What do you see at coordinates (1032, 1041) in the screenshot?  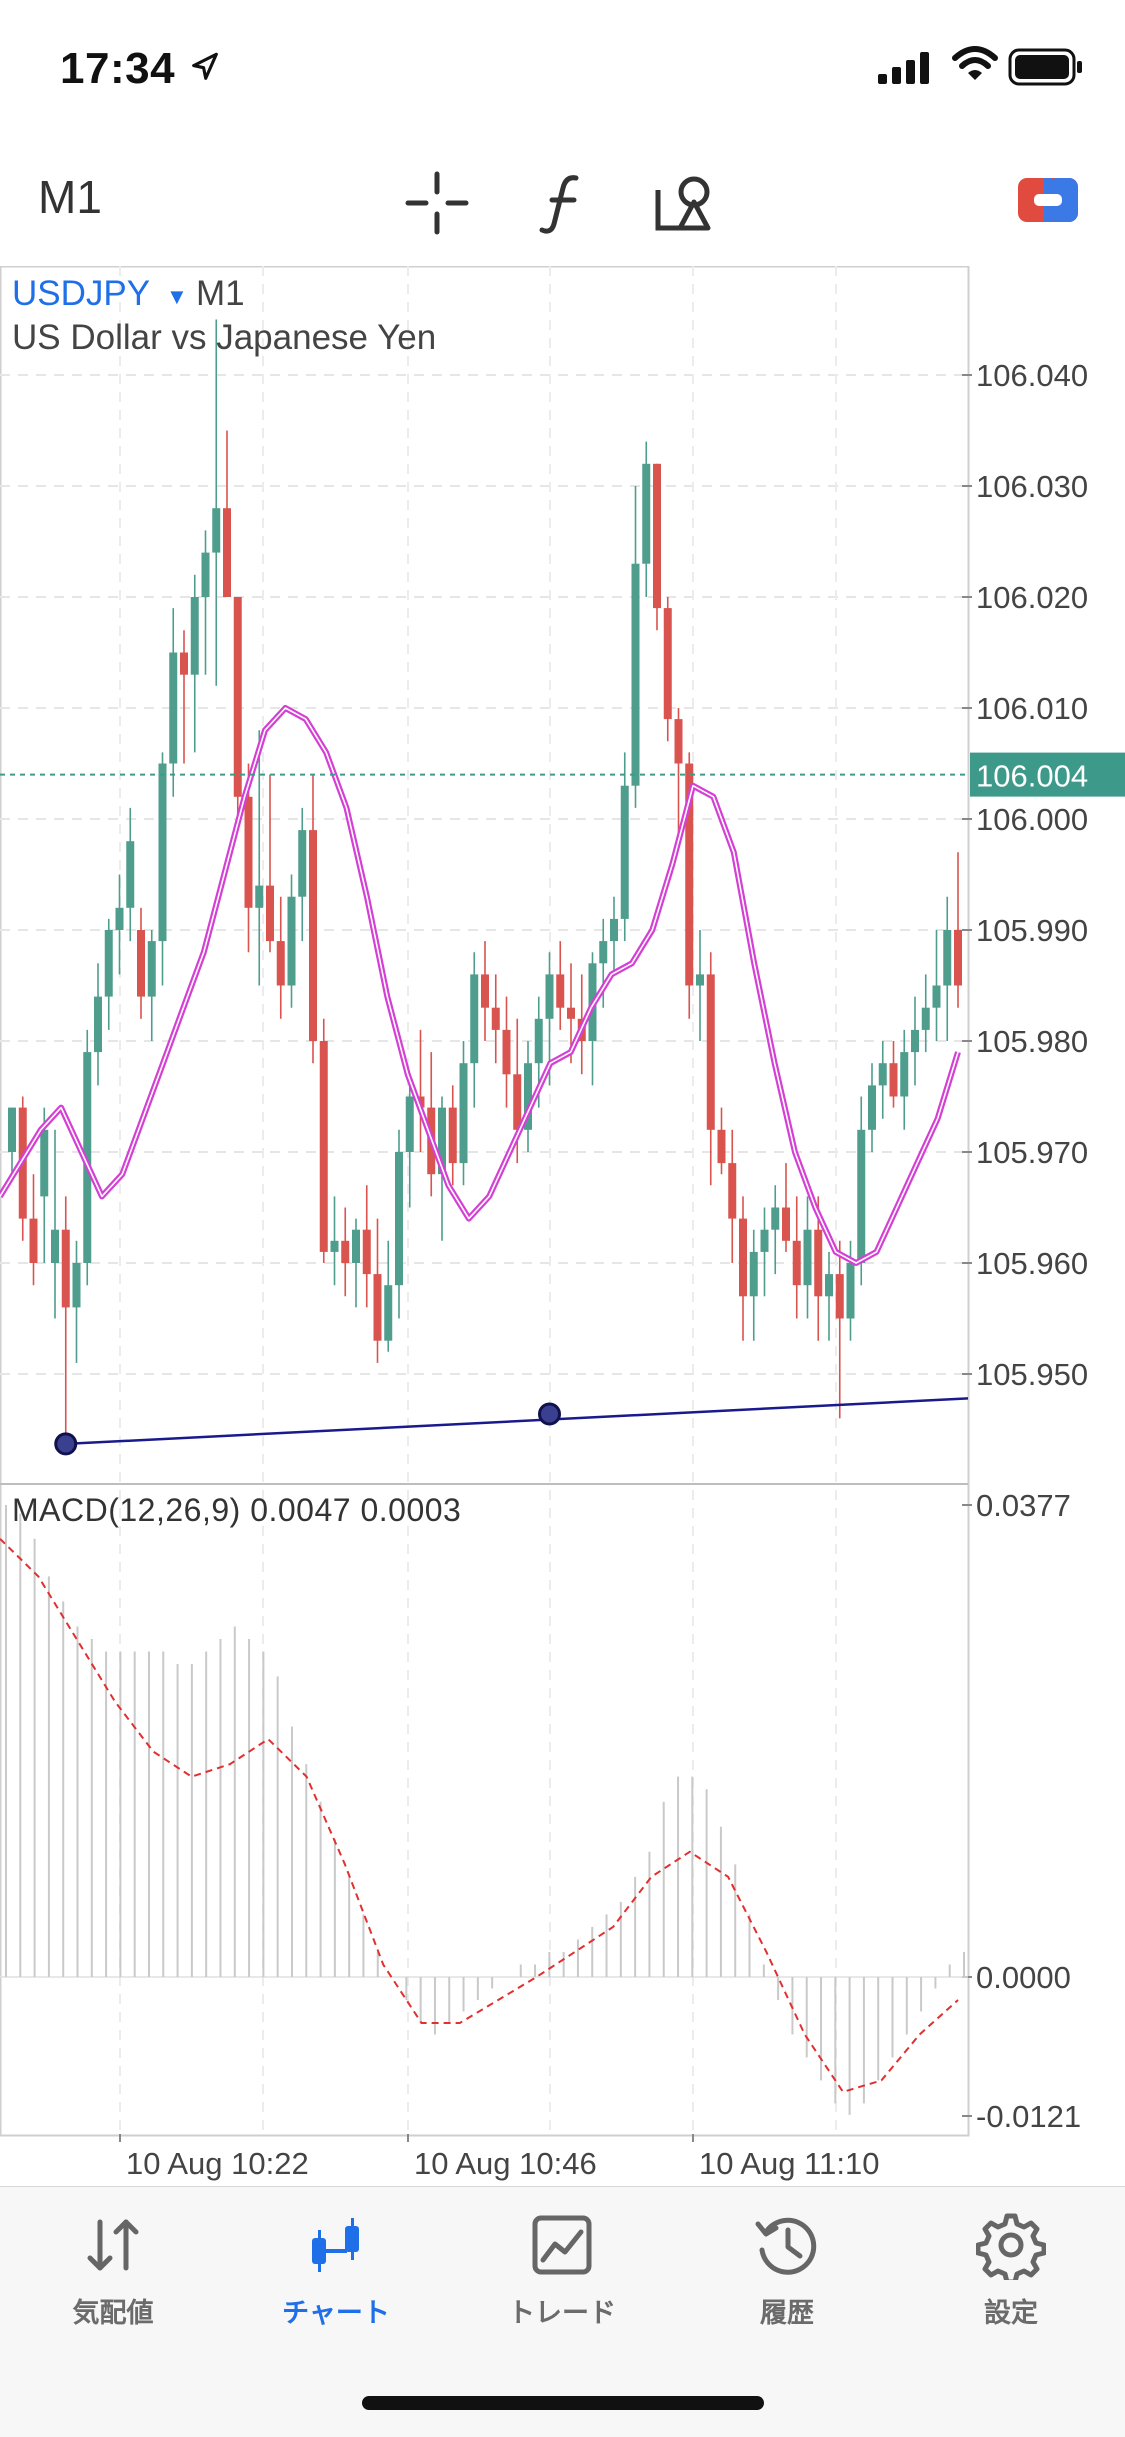 I see `price-tick-label: 105.980` at bounding box center [1032, 1041].